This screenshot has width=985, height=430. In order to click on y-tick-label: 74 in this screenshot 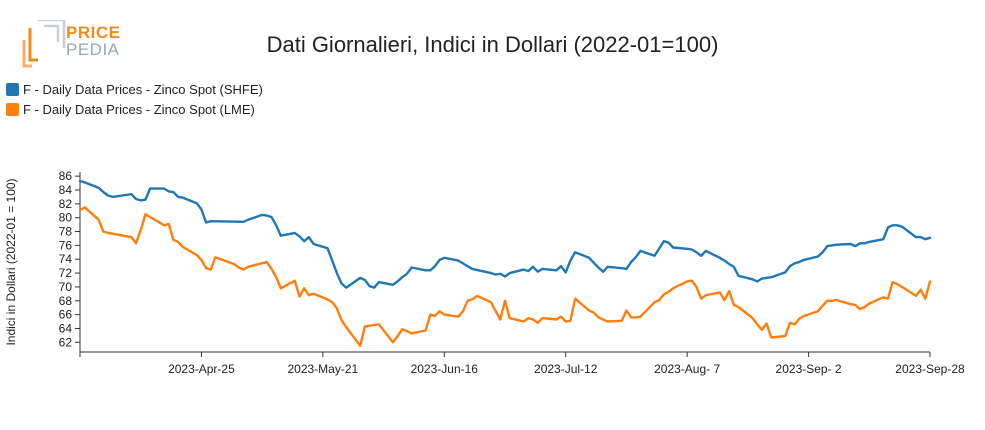, I will do `click(66, 259)`.